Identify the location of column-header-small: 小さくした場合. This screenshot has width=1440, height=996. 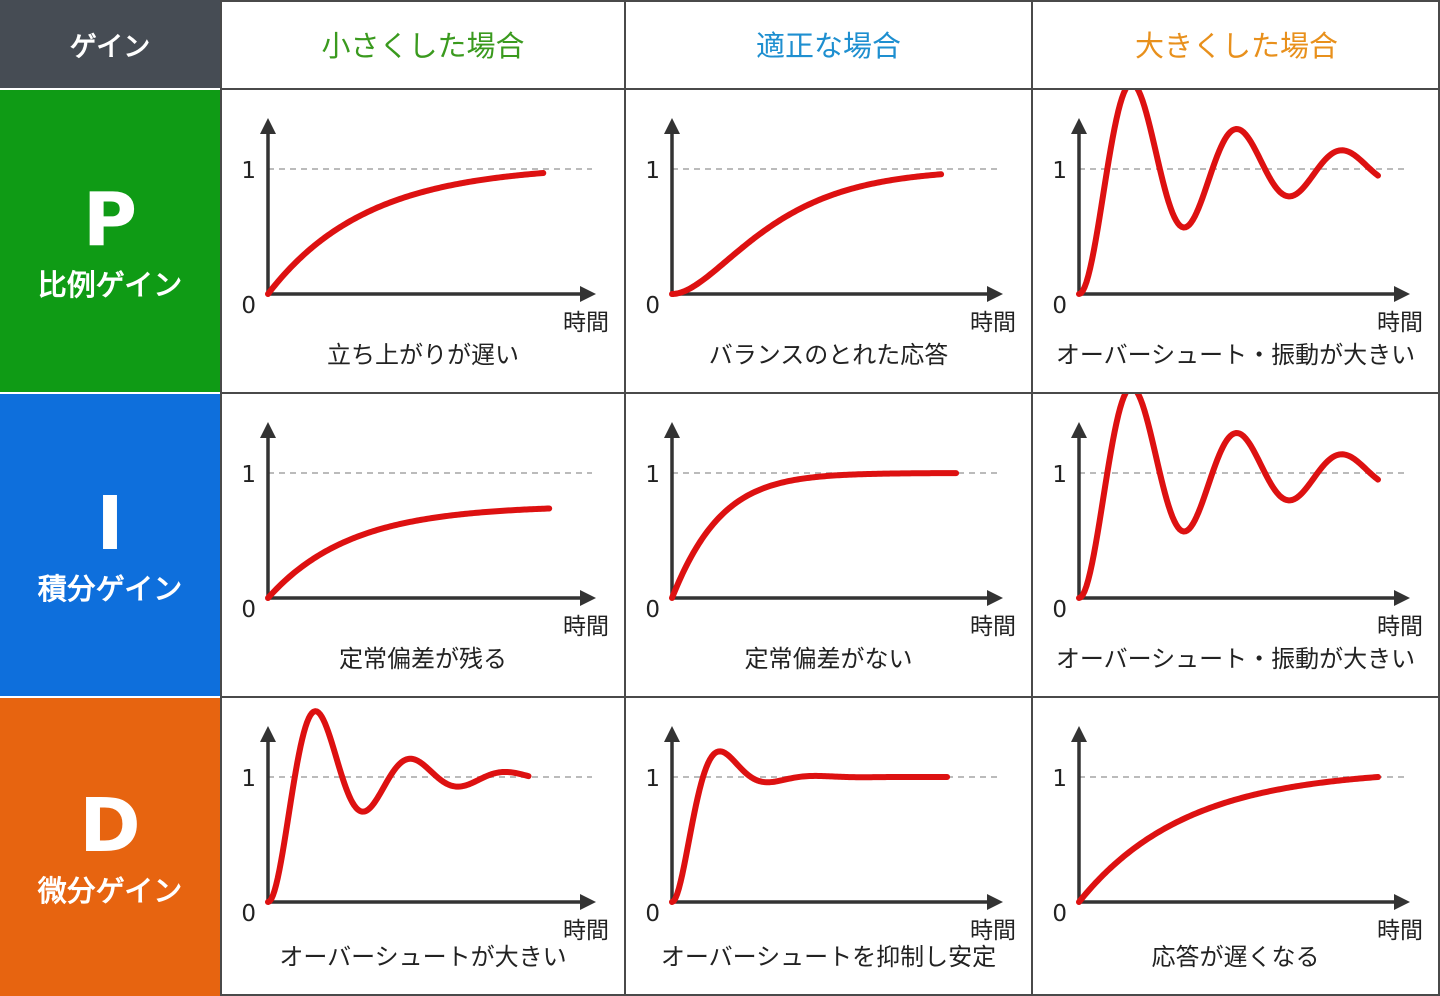
(423, 44).